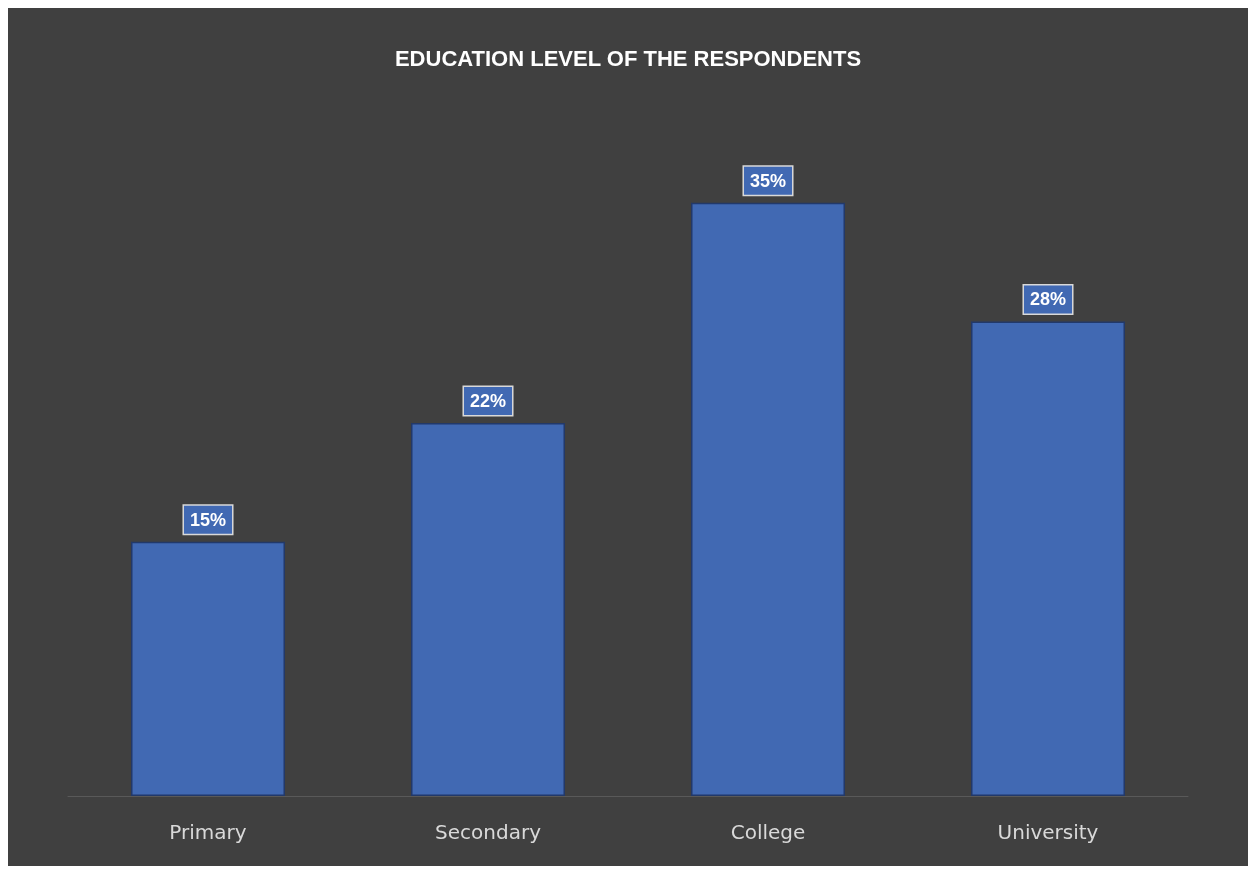  Describe the element at coordinates (1048, 299) in the screenshot. I see `data-label: 28%` at that location.